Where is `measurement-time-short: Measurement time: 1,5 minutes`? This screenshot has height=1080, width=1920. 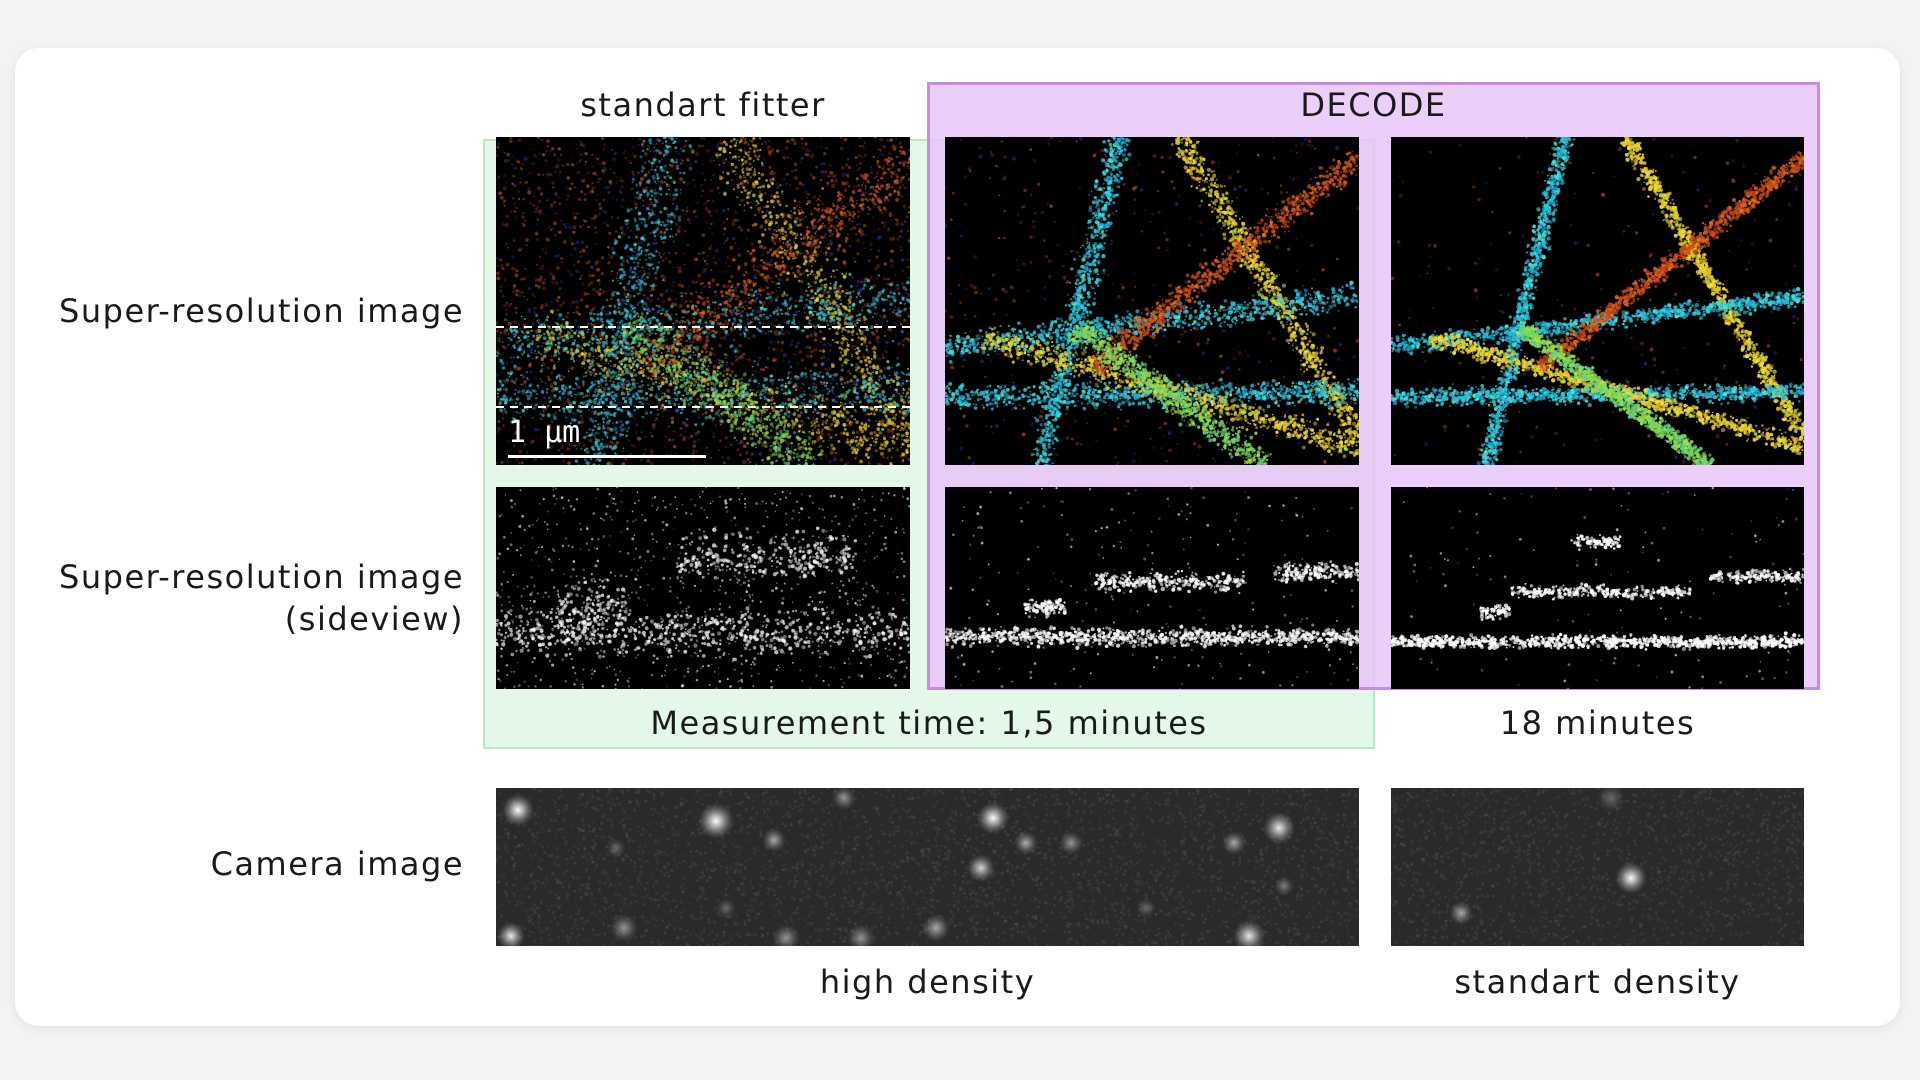
measurement-time-short: Measurement time: 1,5 minutes is located at coordinates (929, 723).